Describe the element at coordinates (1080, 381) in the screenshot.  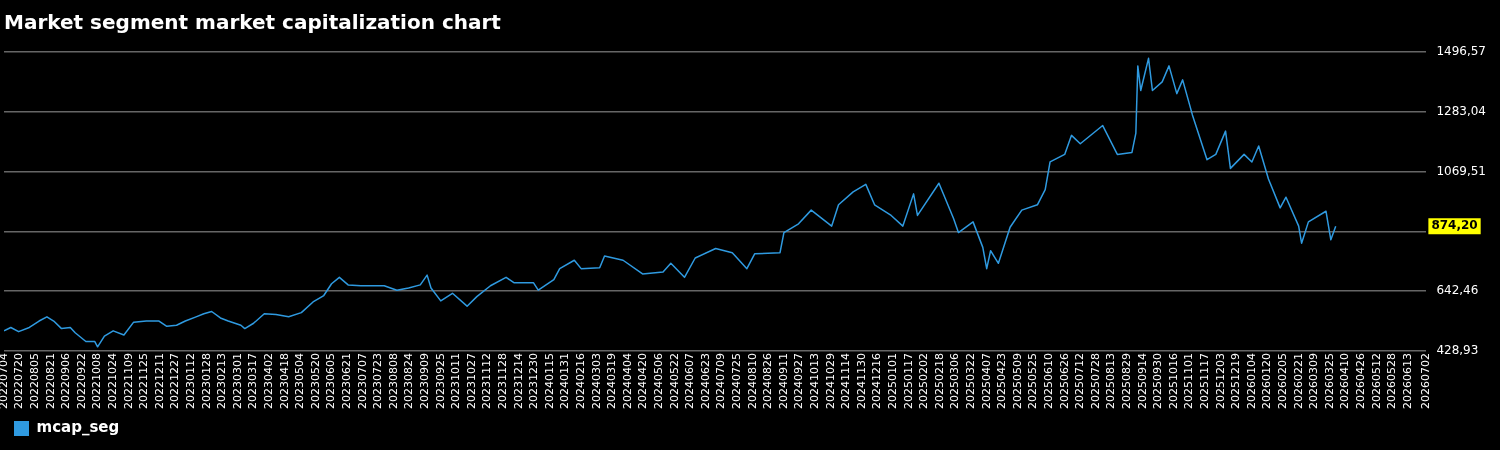
I see `x-tick-label: 20250712` at that location.